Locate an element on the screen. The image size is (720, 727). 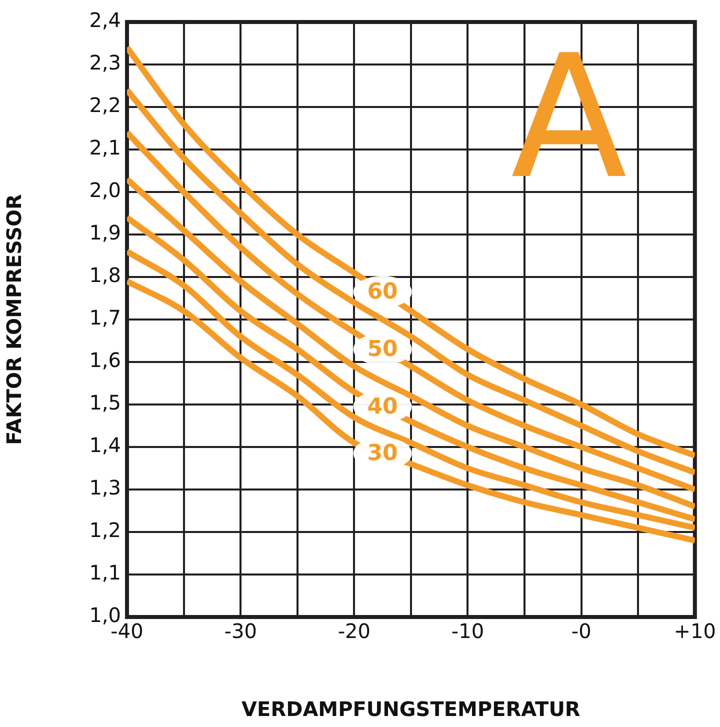
series-label: 30 is located at coordinates (382, 453).